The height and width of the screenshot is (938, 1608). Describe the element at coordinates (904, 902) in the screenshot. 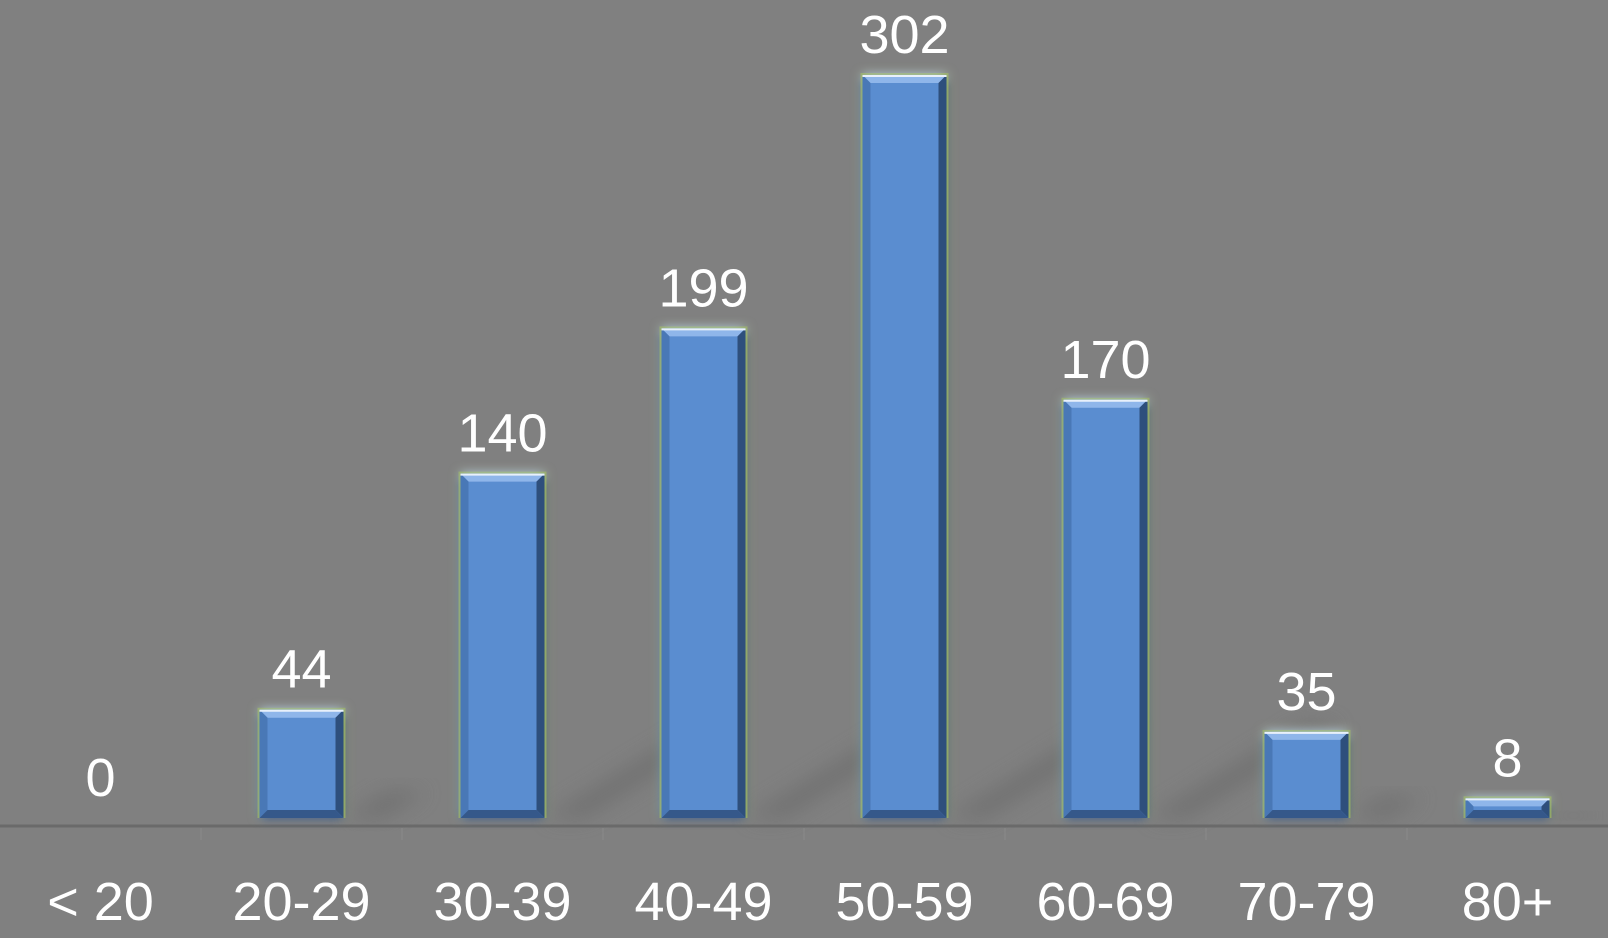

I see `x-tick-label-50-59: 50-59` at that location.